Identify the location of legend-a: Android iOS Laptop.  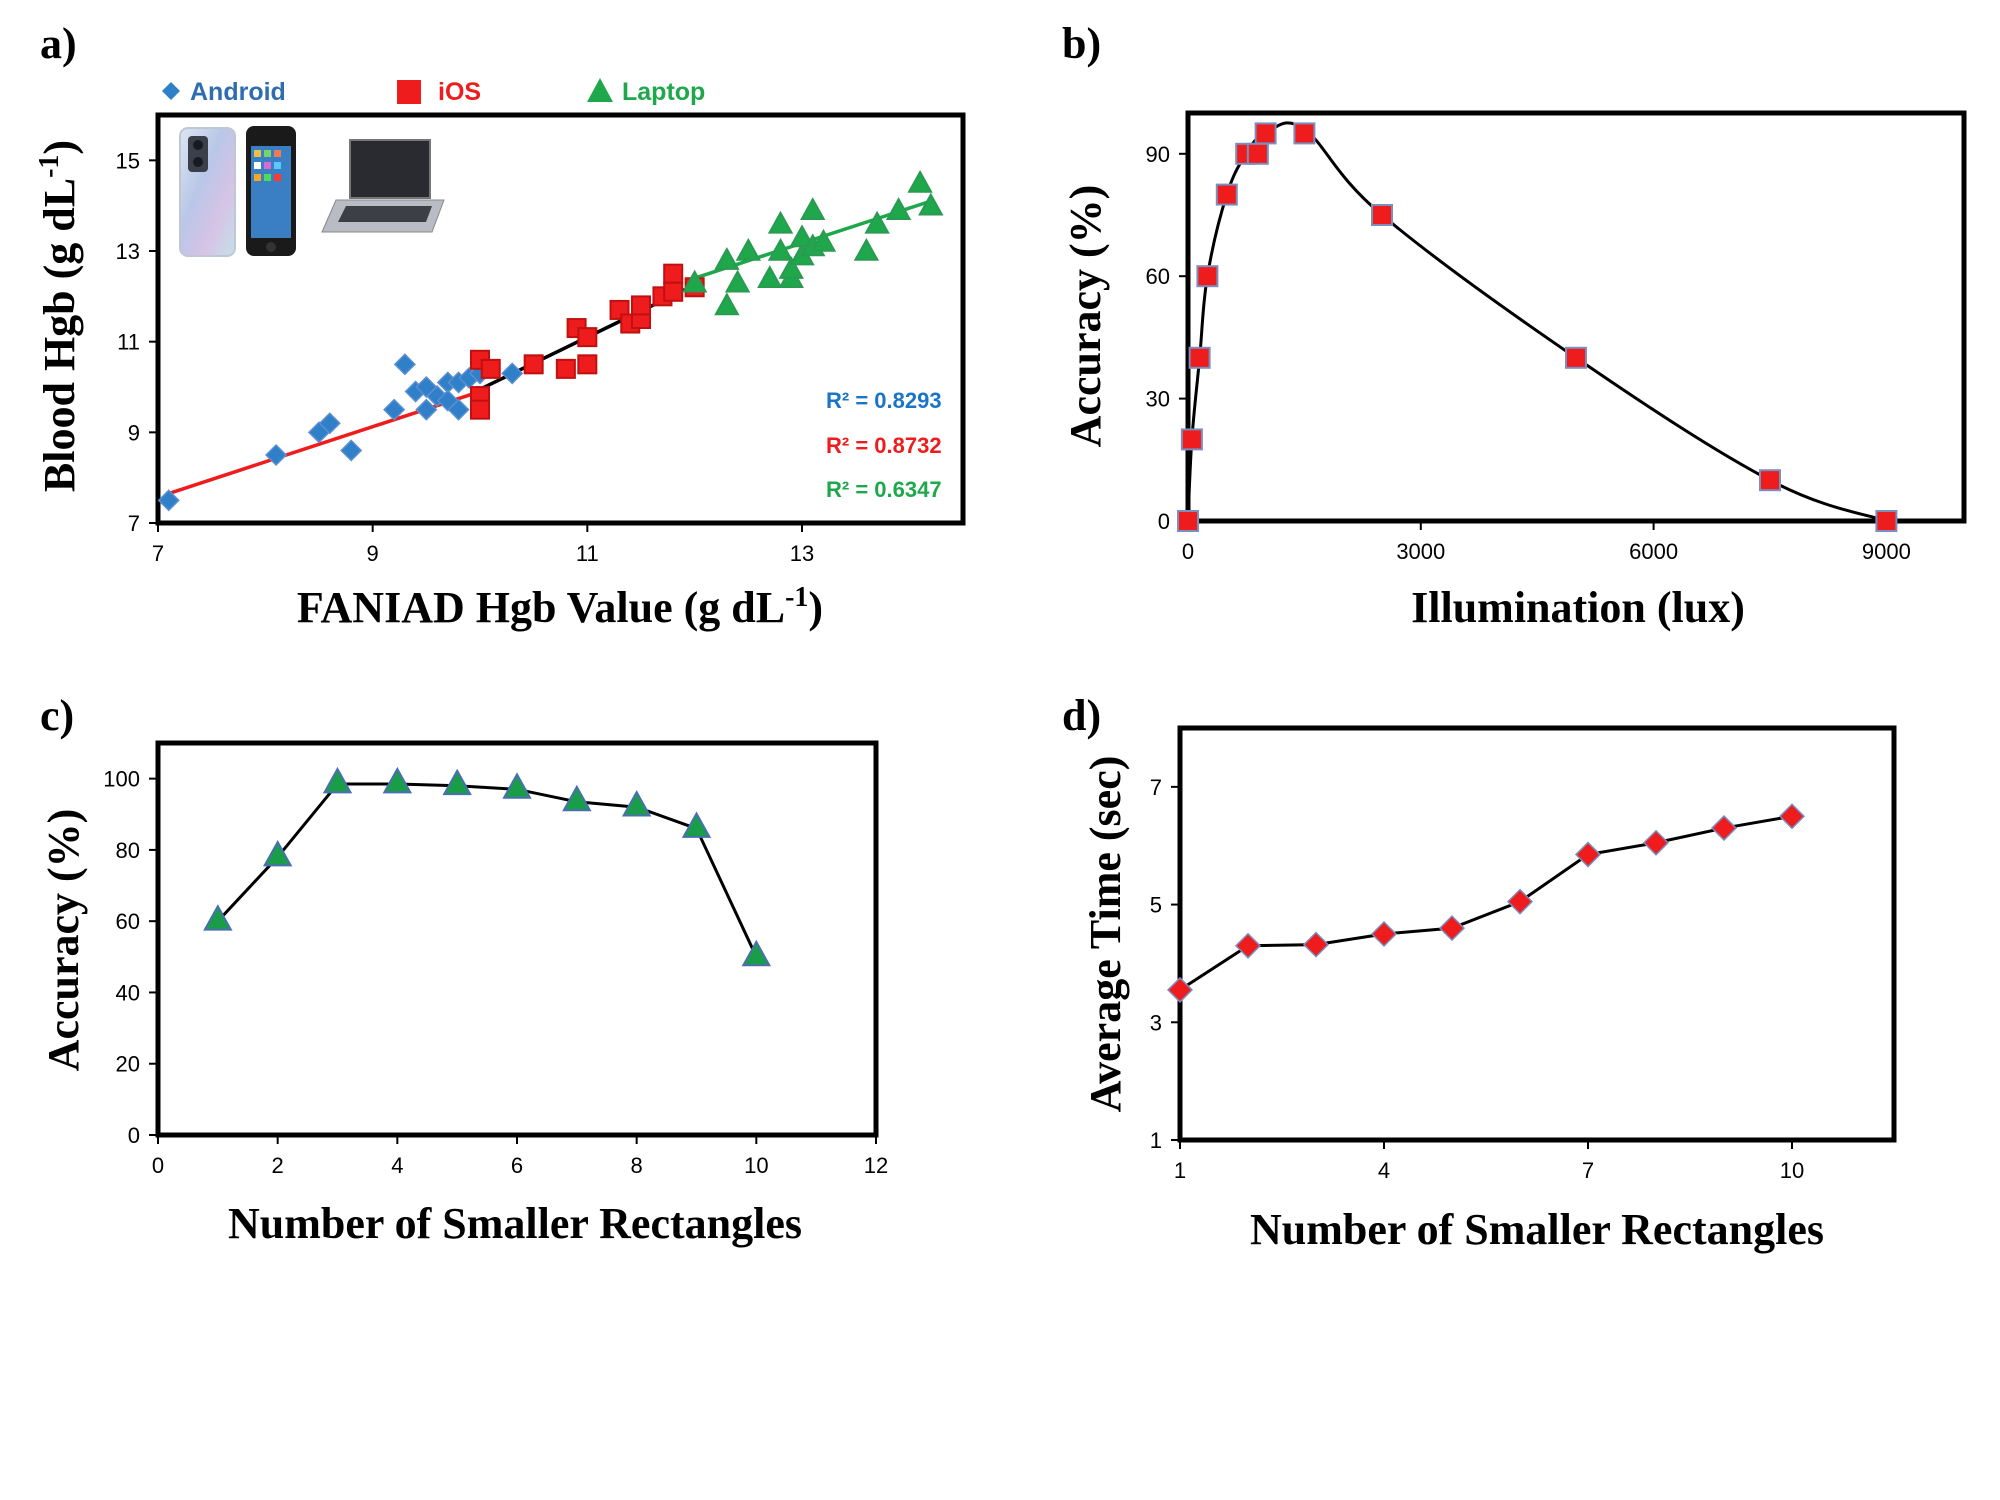
(433, 92).